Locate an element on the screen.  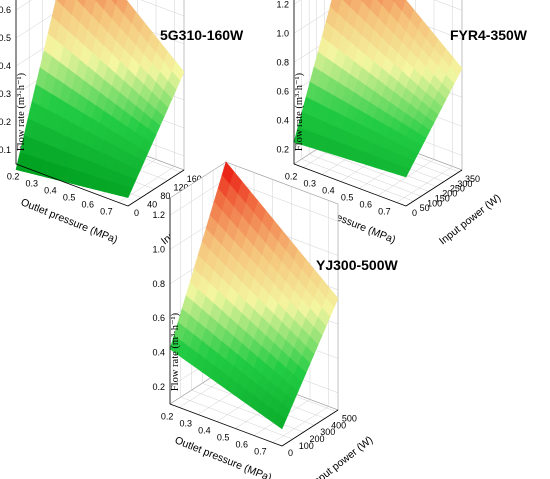
chart-title: 5G310-160W is located at coordinates (202, 35).